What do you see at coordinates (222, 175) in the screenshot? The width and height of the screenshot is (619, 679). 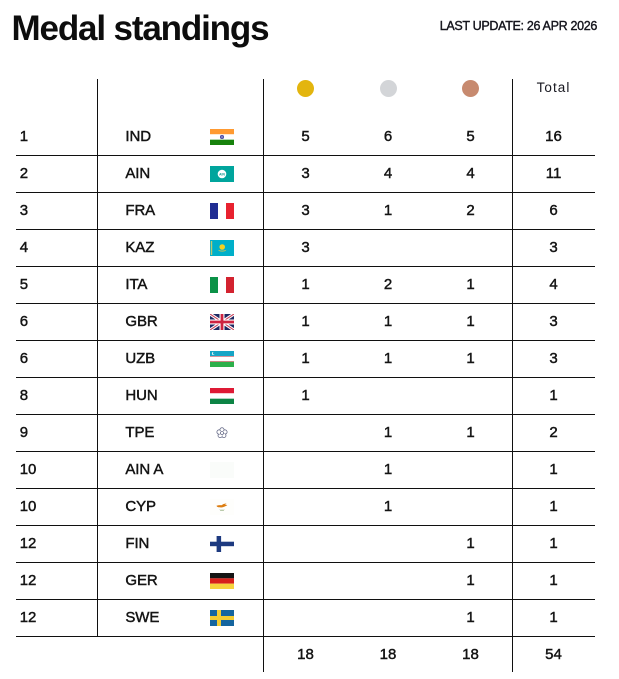 I see `svg-text: AIN` at bounding box center [222, 175].